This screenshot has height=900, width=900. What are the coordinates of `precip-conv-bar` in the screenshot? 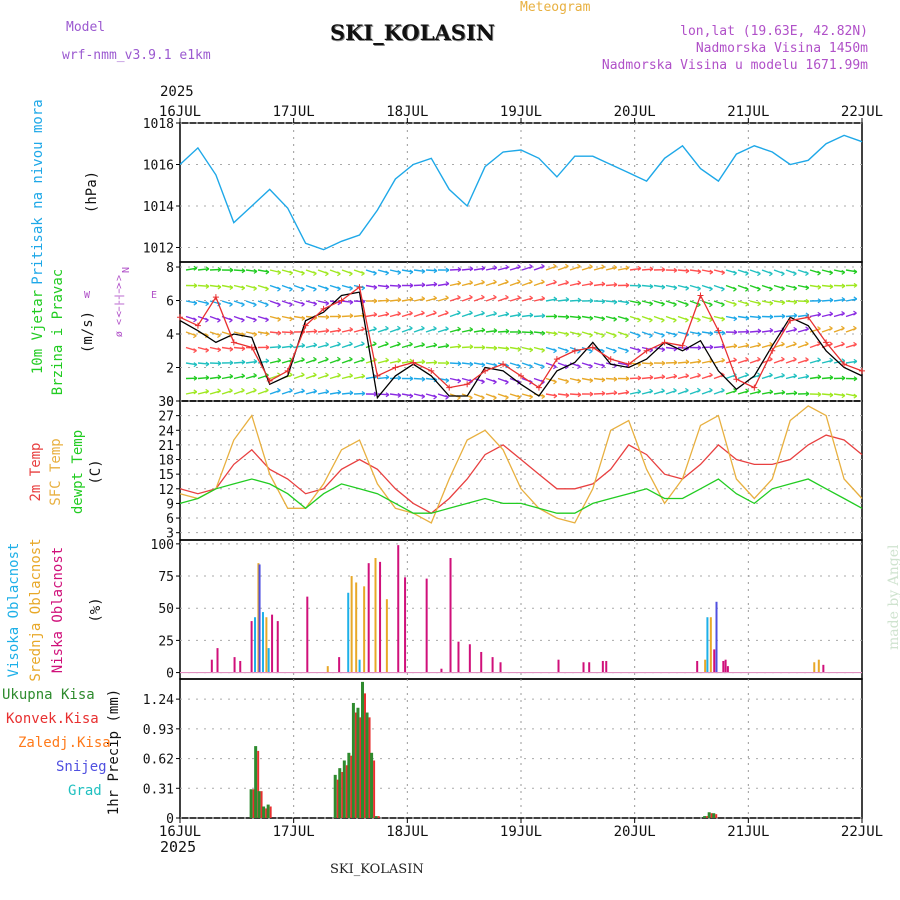 It's located at (266, 813).